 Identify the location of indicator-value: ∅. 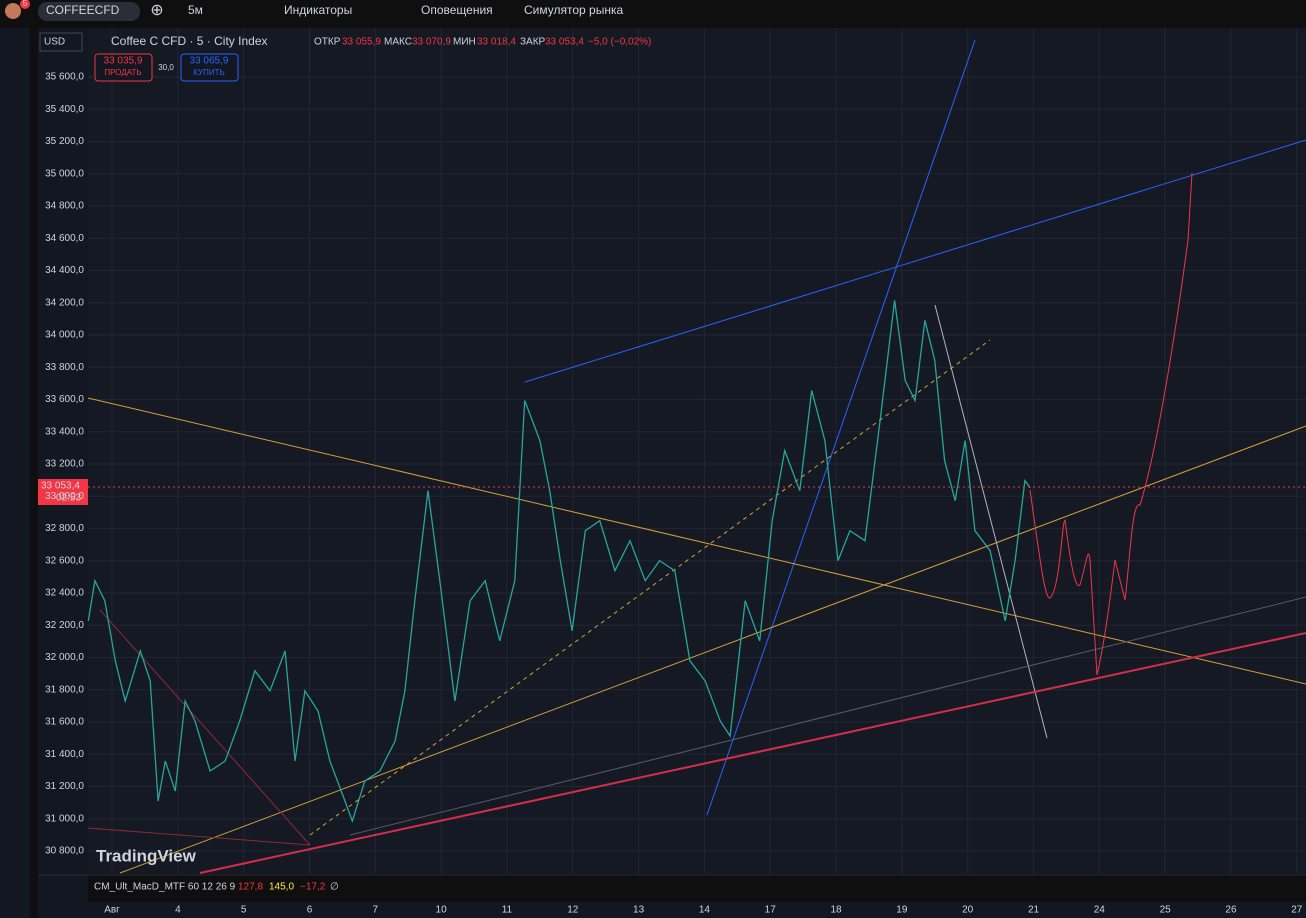
(334, 887).